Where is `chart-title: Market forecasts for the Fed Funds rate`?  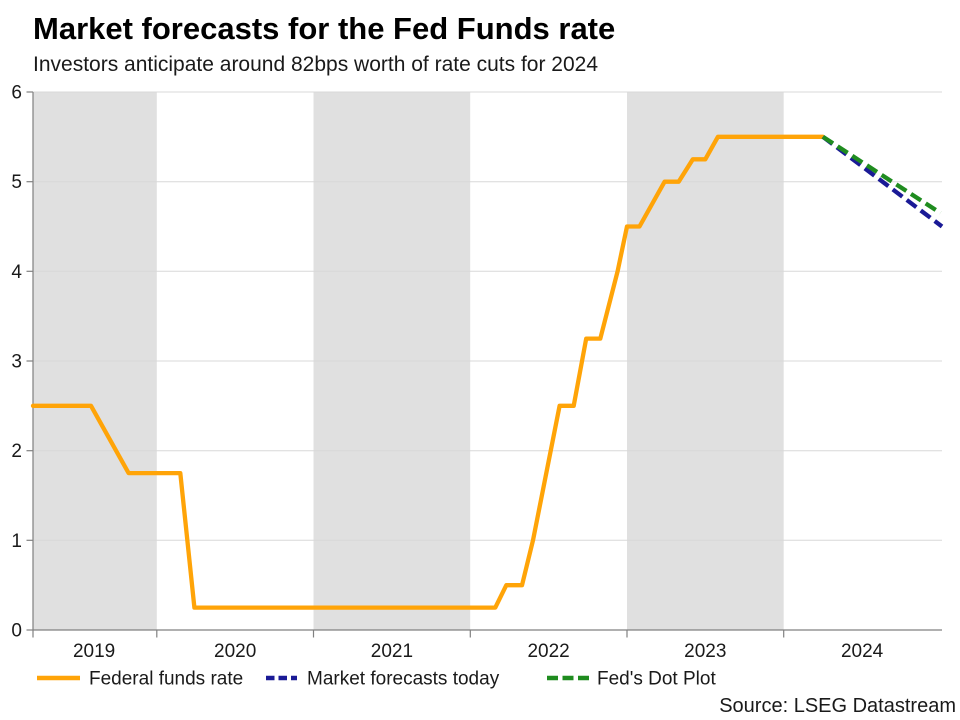 chart-title: Market forecasts for the Fed Funds rate is located at coordinates (324, 28).